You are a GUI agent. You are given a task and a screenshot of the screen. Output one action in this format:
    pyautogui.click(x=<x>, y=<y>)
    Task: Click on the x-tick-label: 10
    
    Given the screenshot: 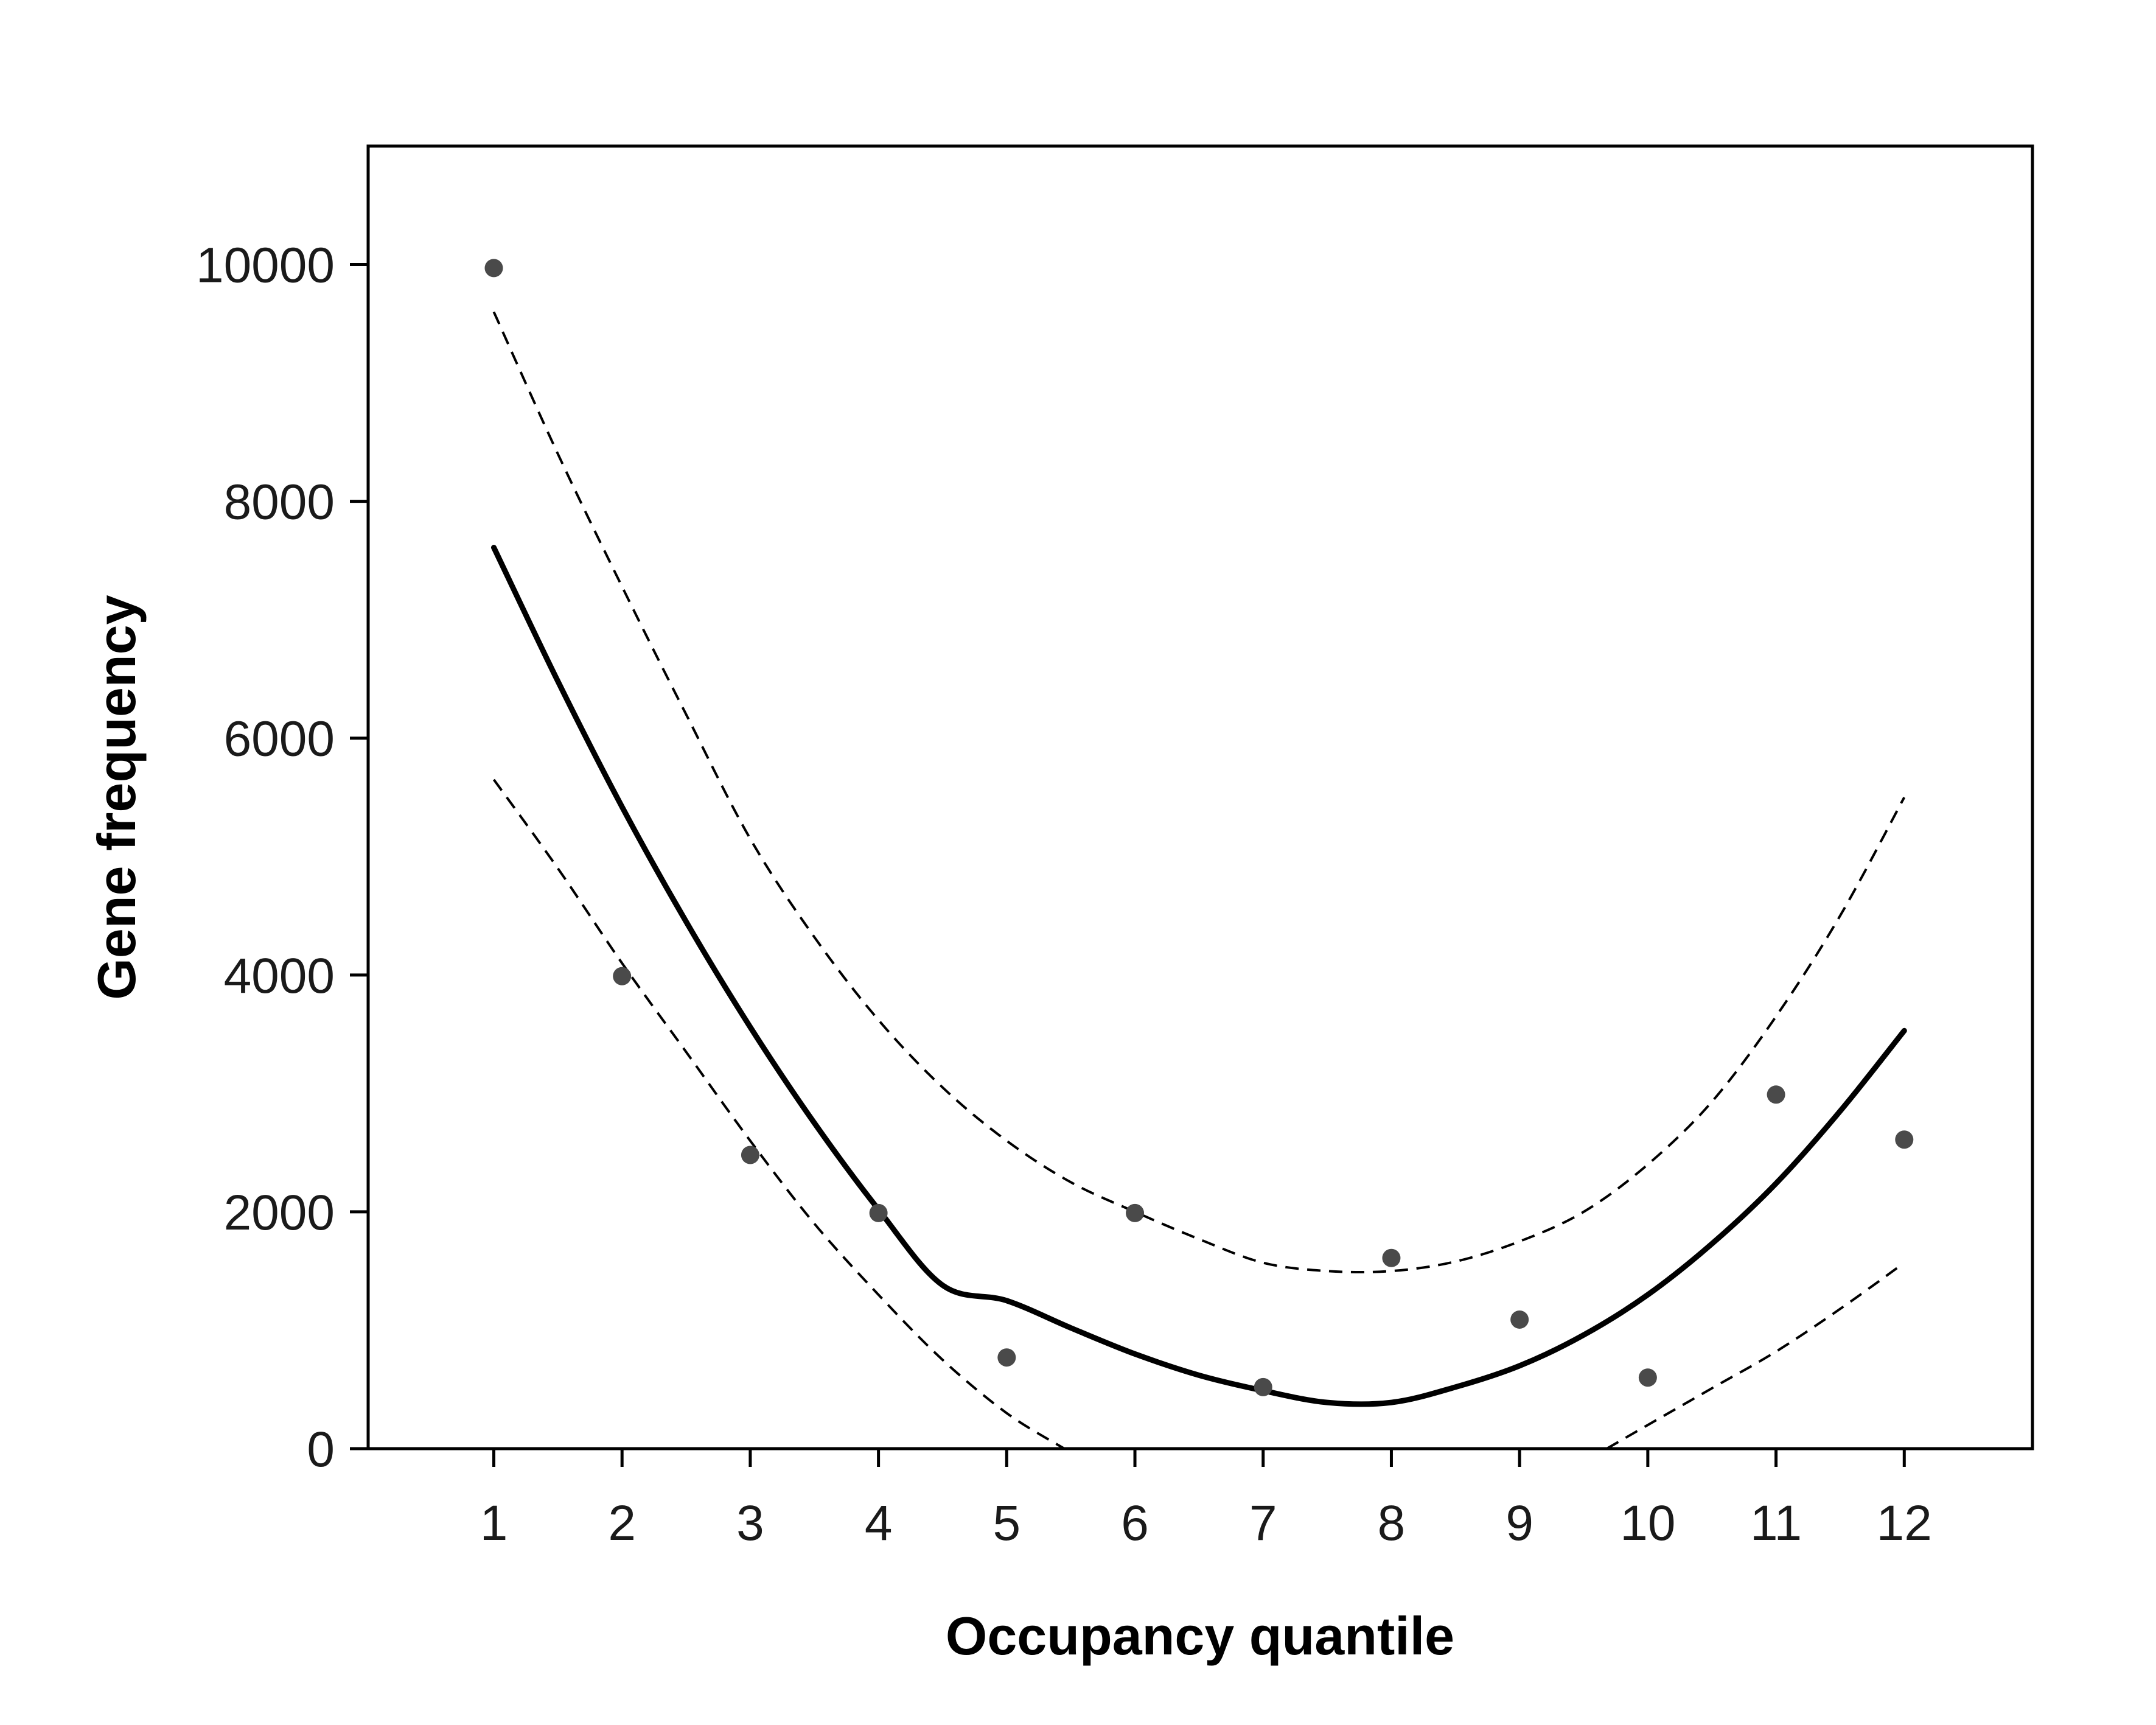 What is the action you would take?
    pyautogui.click(x=1647, y=1523)
    